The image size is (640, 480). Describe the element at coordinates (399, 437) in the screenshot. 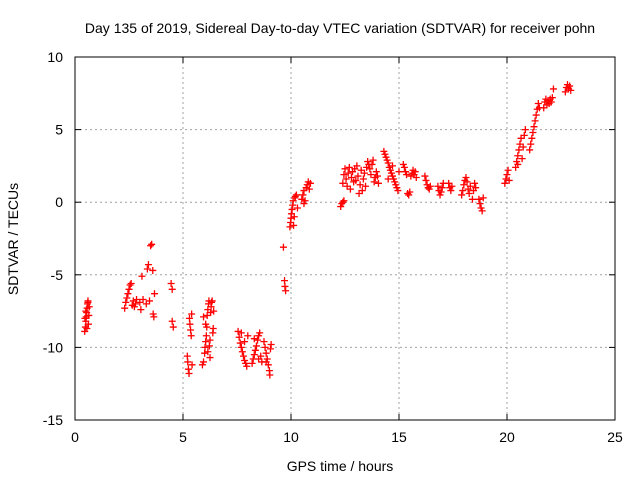

I see `x-tick-label: 15` at that location.